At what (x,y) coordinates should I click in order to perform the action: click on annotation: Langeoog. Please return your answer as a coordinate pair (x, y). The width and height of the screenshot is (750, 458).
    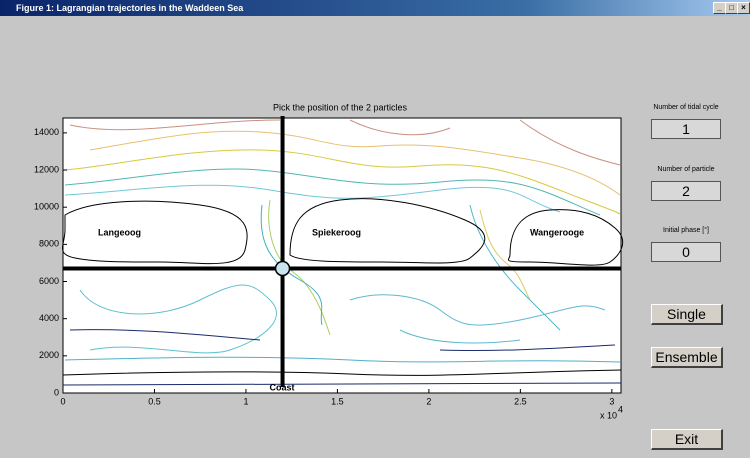
    Looking at the image, I should click on (119, 232).